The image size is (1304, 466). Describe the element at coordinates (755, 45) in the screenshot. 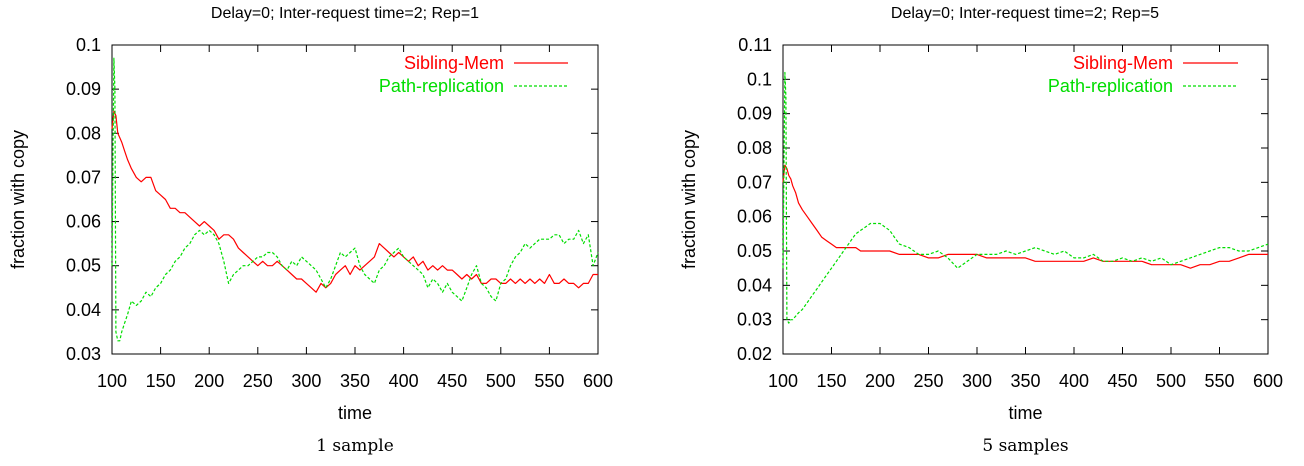

I see `y-tick-label: 0.11` at that location.